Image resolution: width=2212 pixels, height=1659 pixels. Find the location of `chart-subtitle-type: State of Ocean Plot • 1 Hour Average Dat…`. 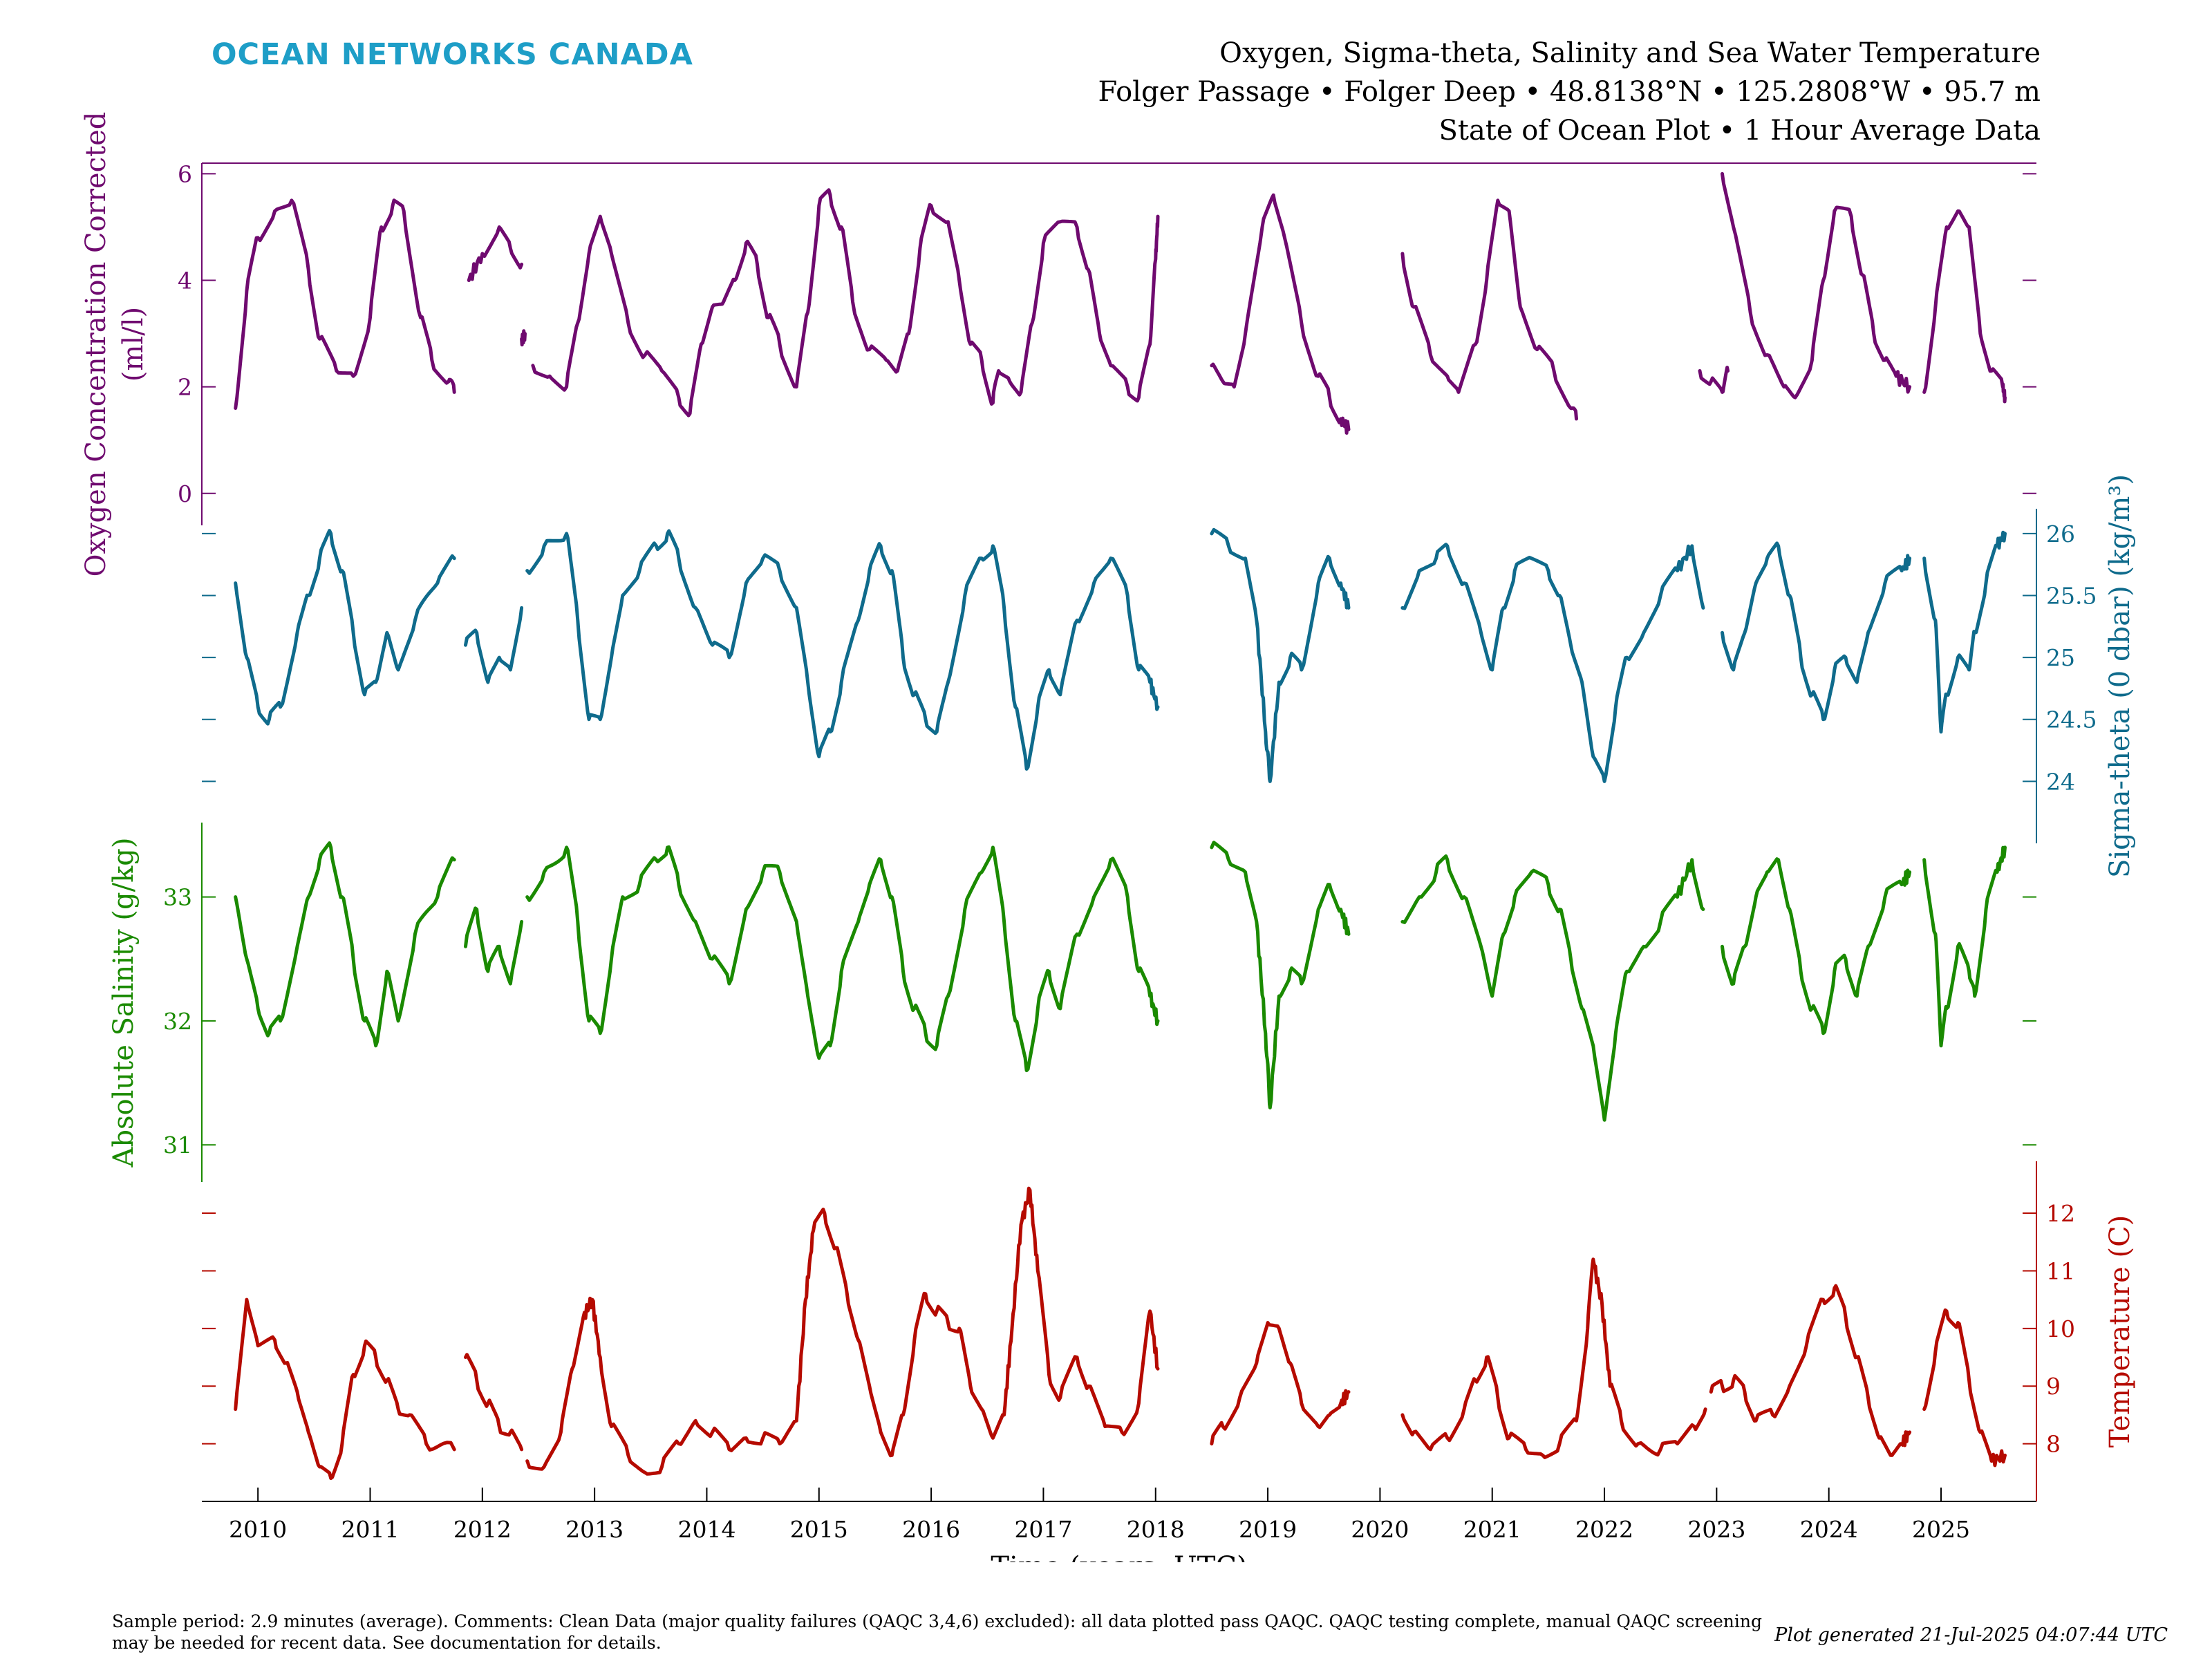

chart-subtitle-type: State of Ocean Plot • 1 Hour Average Dat… is located at coordinates (1740, 131).